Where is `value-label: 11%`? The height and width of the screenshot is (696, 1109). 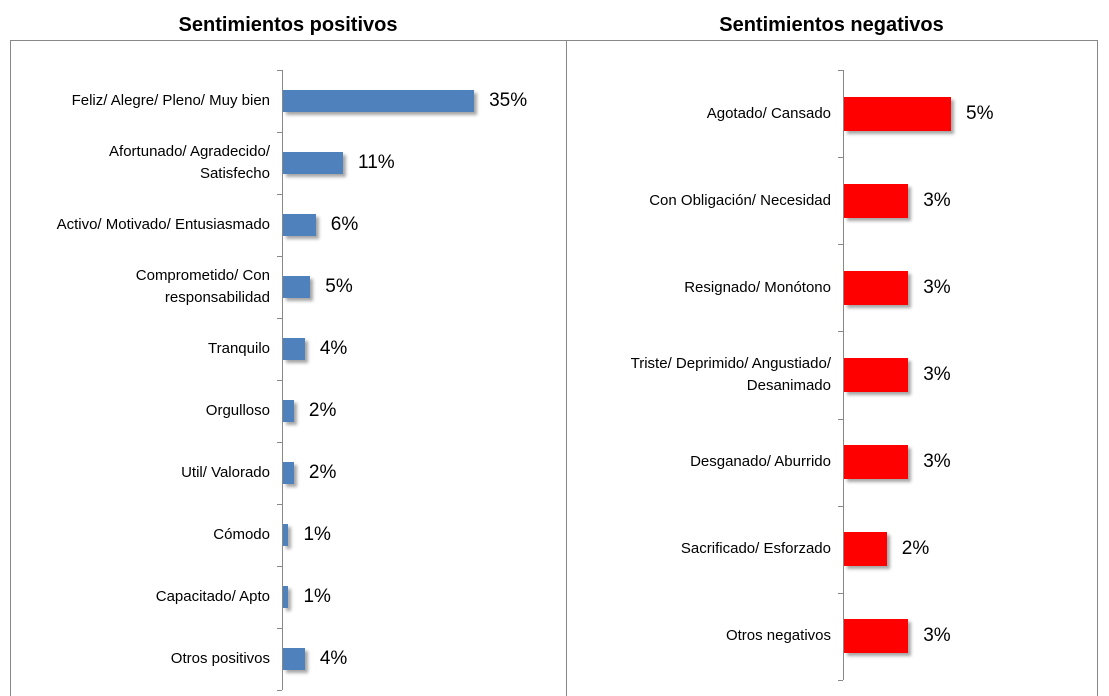
value-label: 11% is located at coordinates (376, 162).